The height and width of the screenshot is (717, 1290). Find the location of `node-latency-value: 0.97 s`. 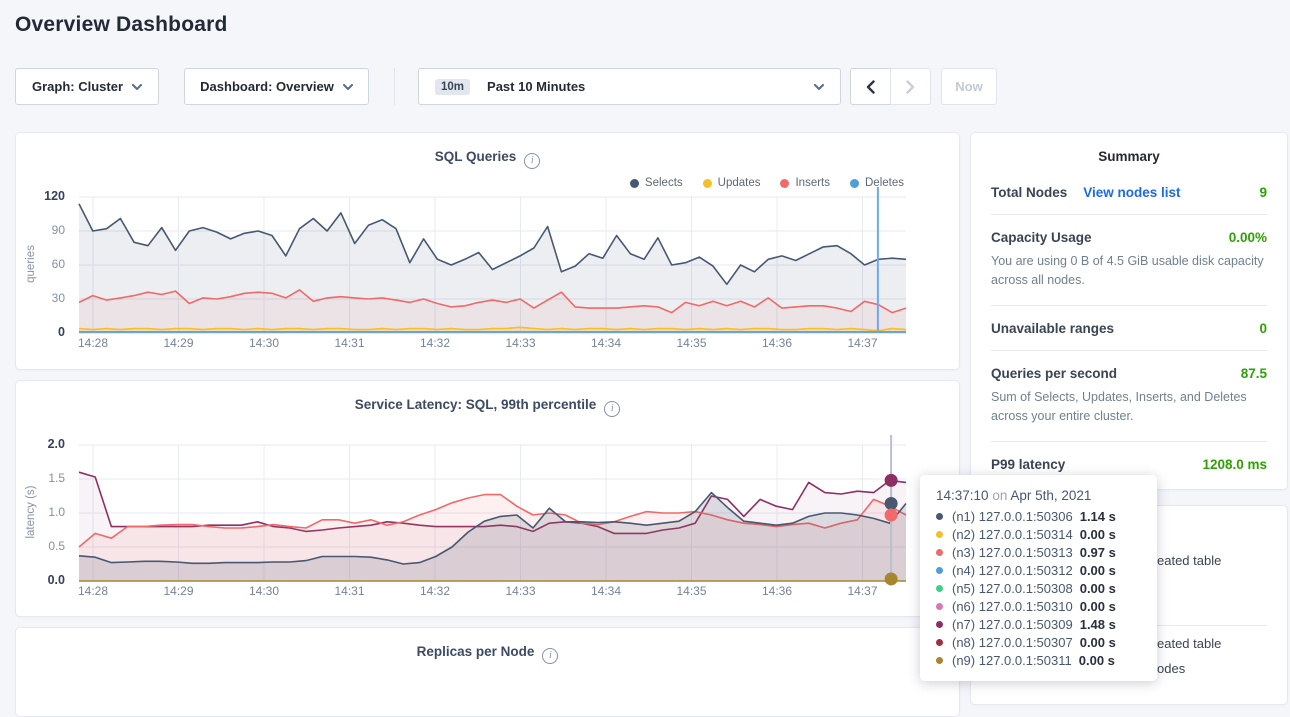

node-latency-value: 0.97 s is located at coordinates (1097, 552).